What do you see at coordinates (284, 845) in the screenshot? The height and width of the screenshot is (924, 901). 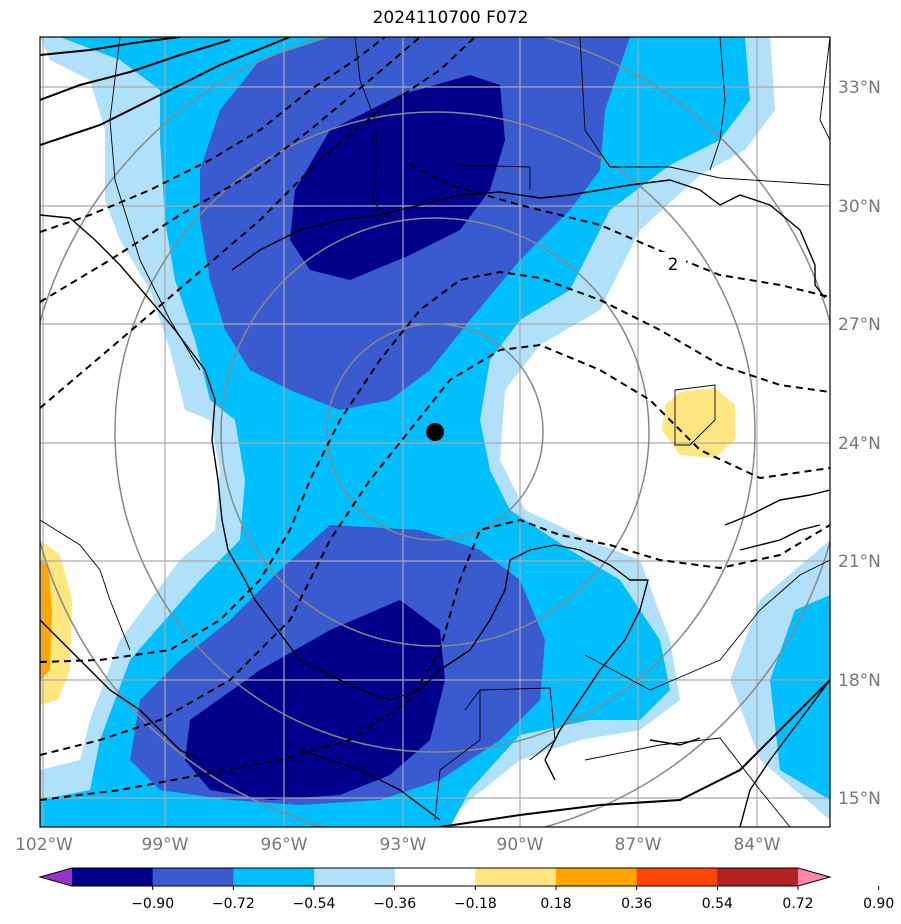 I see `lon-label: 96°W` at bounding box center [284, 845].